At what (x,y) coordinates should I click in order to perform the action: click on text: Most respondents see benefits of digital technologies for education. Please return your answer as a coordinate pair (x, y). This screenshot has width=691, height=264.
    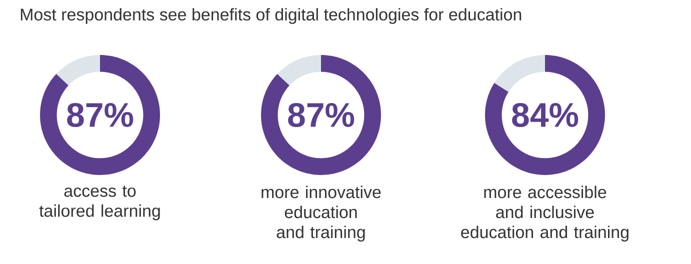
    Looking at the image, I should click on (271, 16).